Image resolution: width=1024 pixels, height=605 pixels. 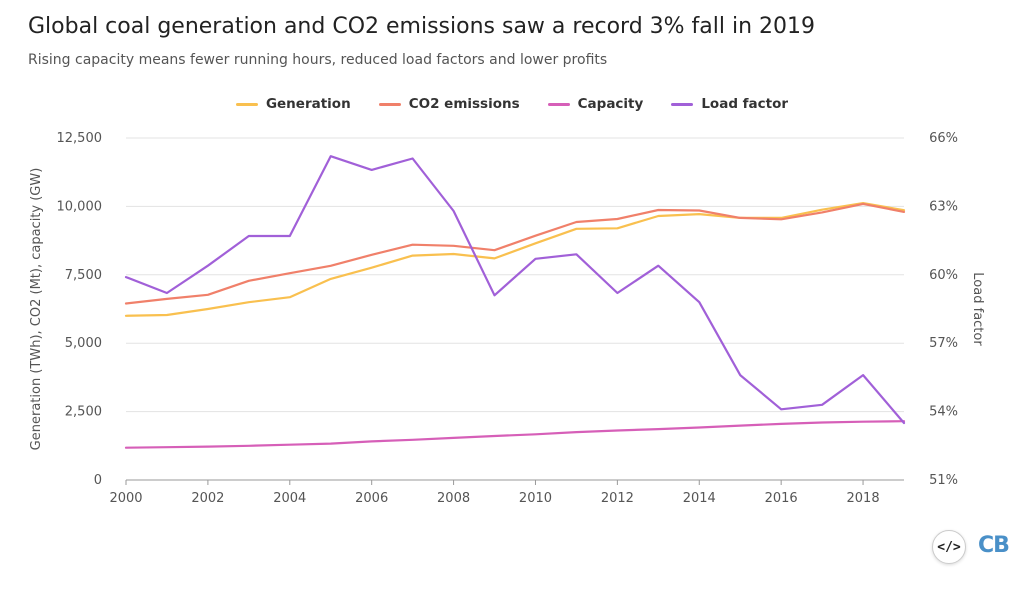 What do you see at coordinates (515, 434) in the screenshot?
I see `series-line-capacity` at bounding box center [515, 434].